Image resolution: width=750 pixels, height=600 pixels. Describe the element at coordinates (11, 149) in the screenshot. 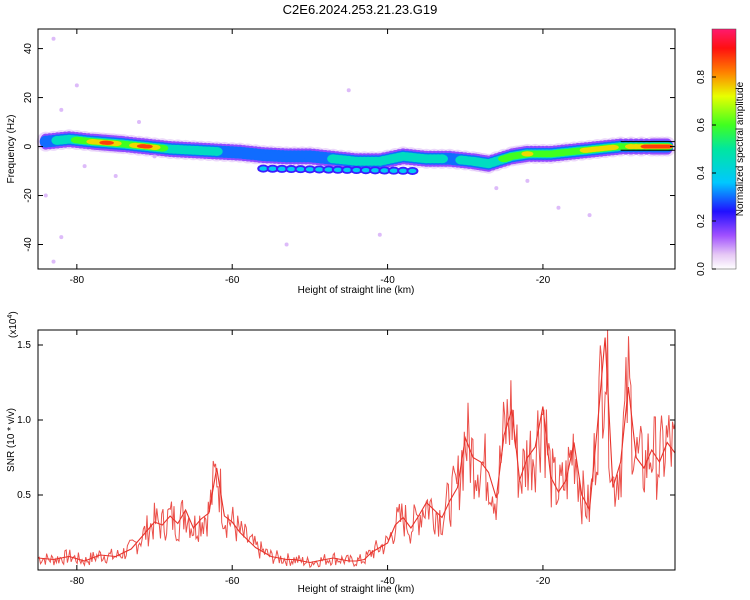

I see `spectrogram-ylabel: Frequency (Hz)` at that location.